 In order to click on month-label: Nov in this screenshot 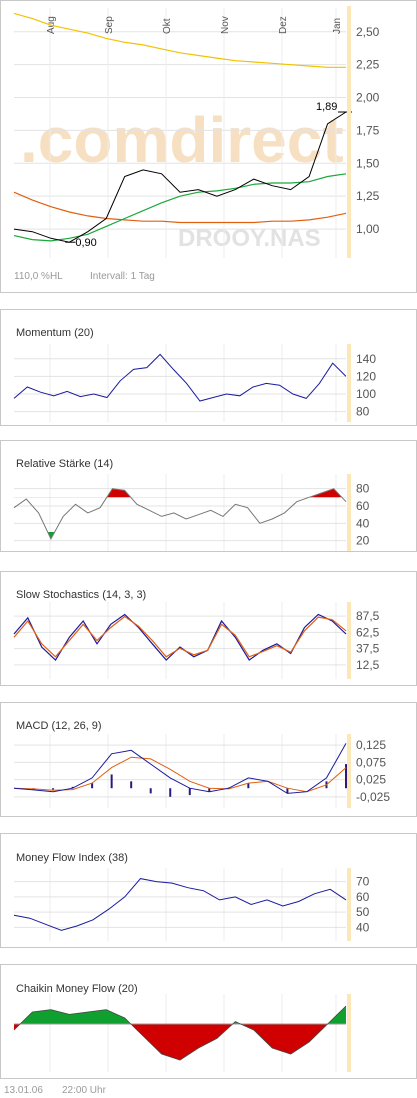, I will do `click(225, 25)`.